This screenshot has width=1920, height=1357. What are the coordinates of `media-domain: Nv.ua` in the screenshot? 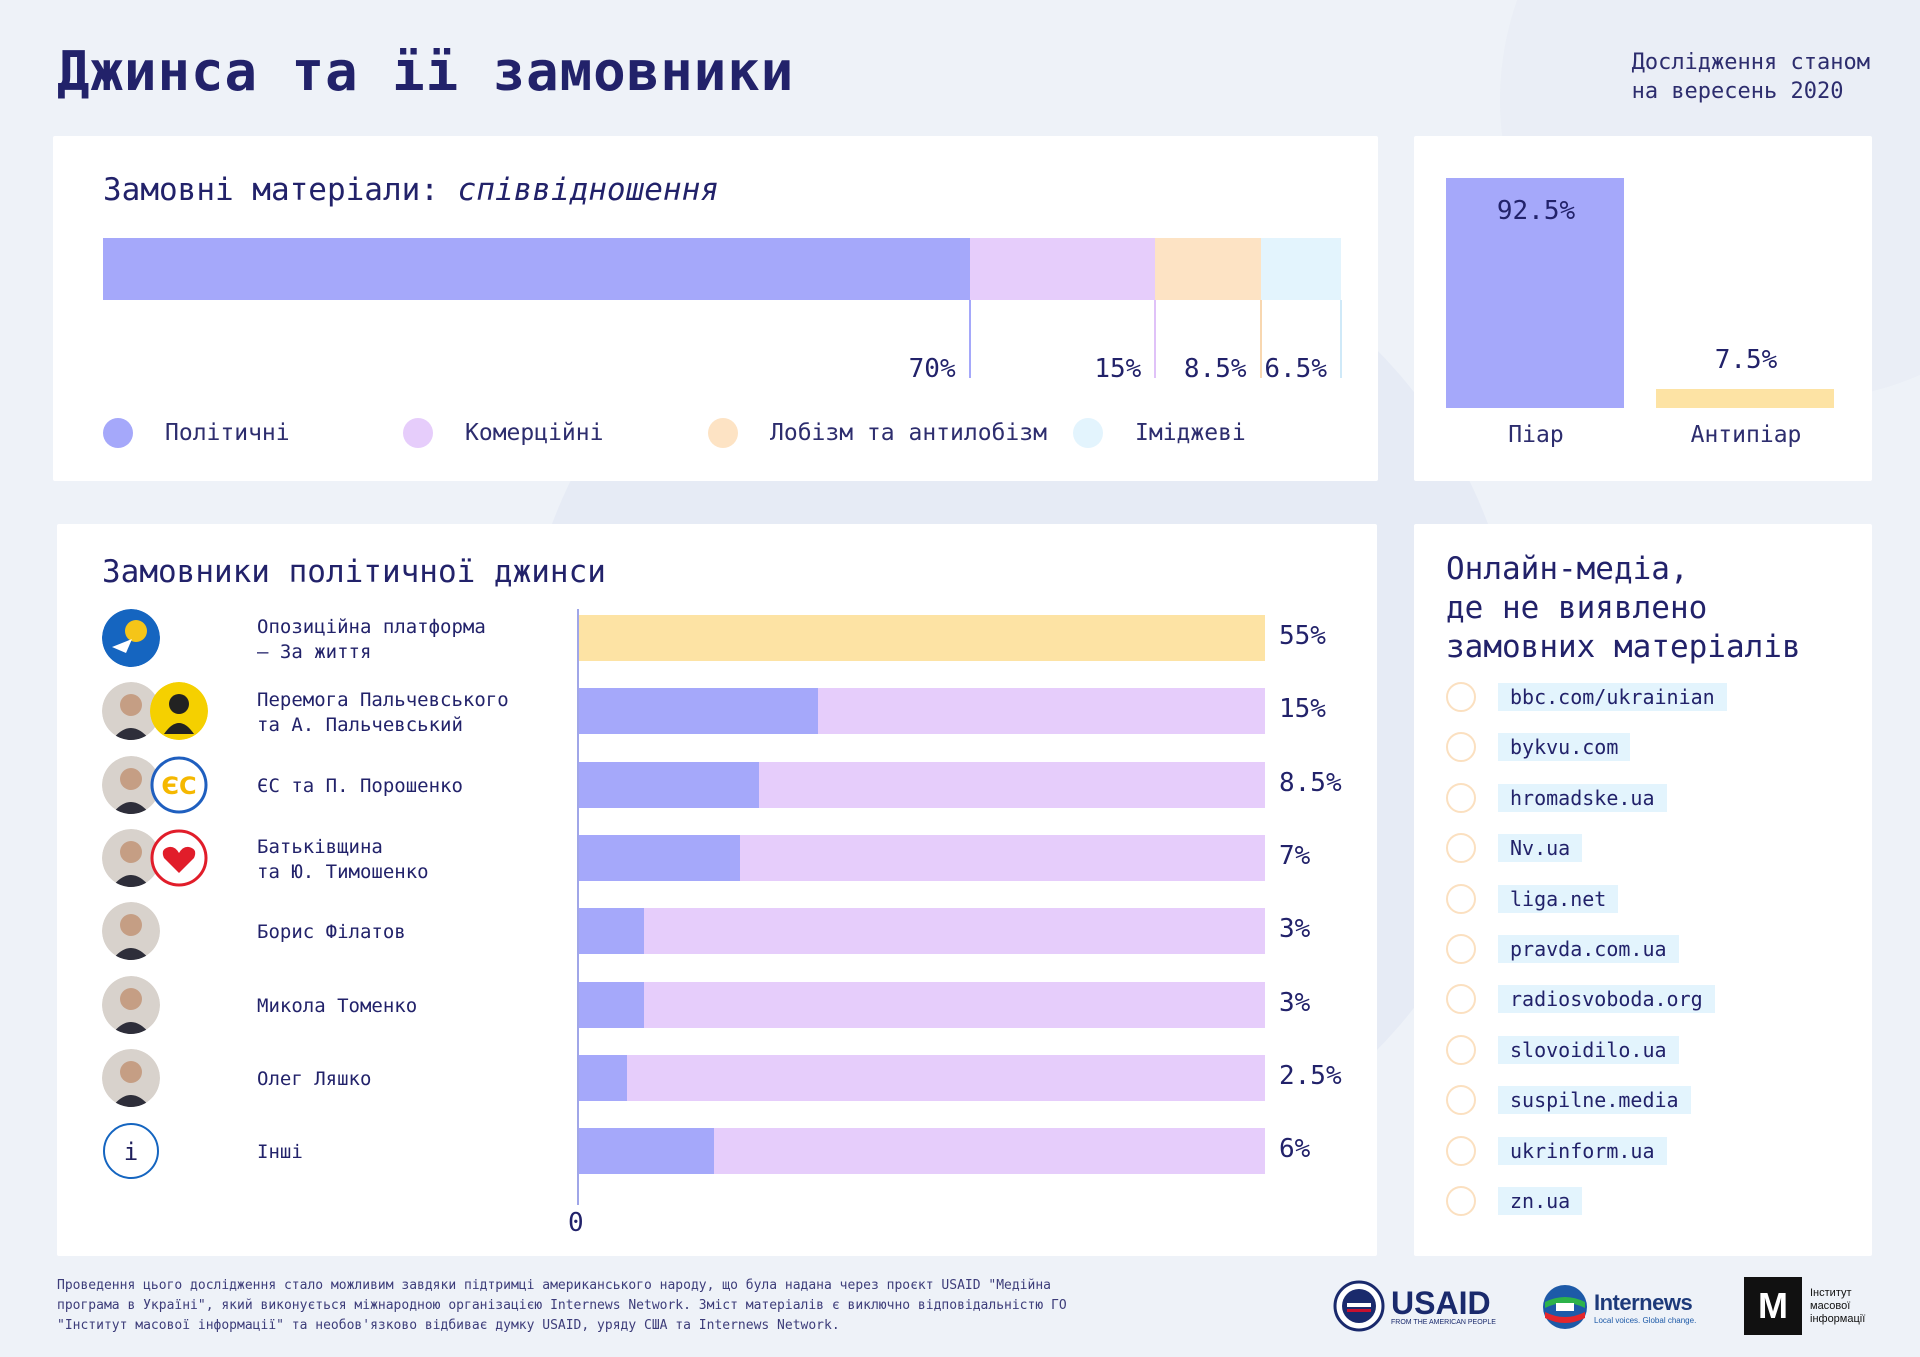 It's located at (1540, 848).